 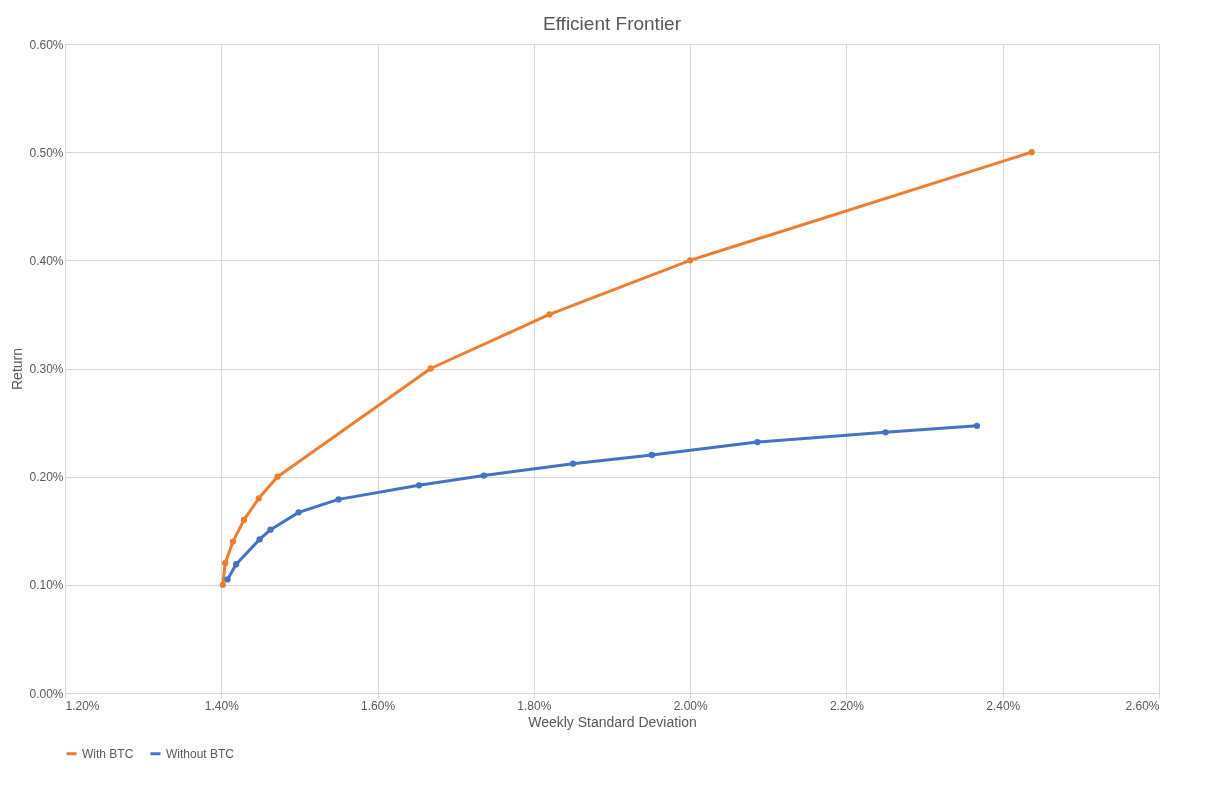 I want to click on x-tick-label: 1.40%, so click(x=222, y=705).